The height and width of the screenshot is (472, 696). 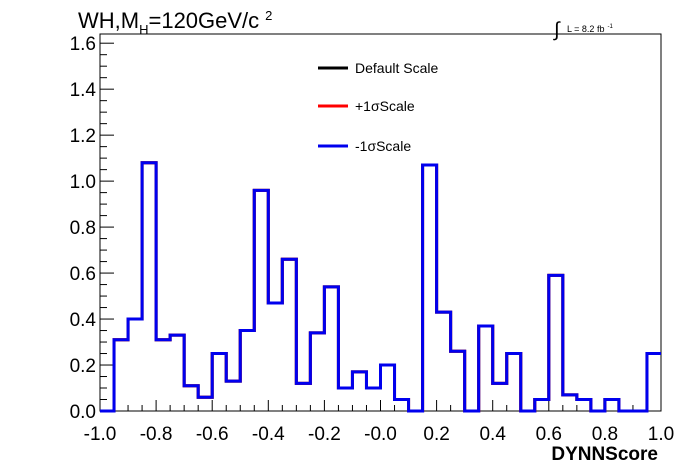 What do you see at coordinates (549, 434) in the screenshot?
I see `x-tick-label: 0.6` at bounding box center [549, 434].